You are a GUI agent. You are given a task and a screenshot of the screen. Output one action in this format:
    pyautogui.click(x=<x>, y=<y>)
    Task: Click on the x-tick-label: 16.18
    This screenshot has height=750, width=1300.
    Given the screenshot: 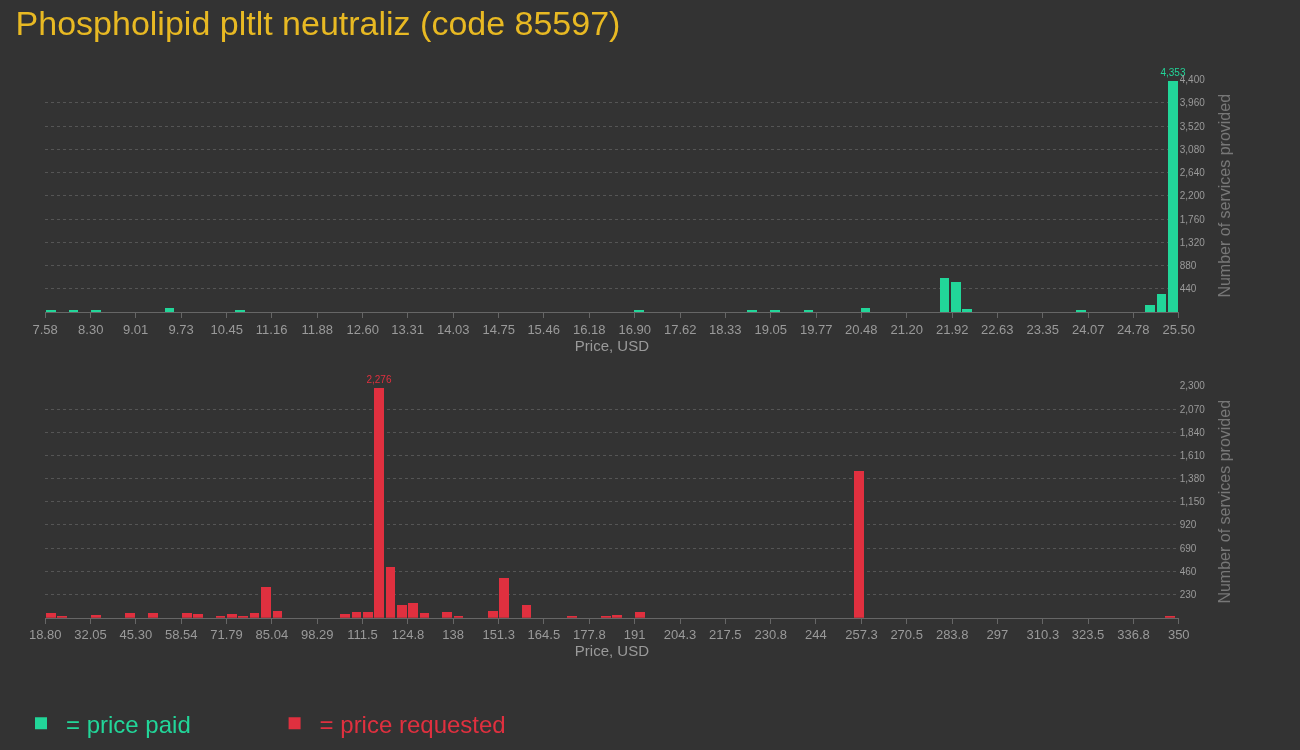 What is the action you would take?
    pyautogui.click(x=589, y=329)
    